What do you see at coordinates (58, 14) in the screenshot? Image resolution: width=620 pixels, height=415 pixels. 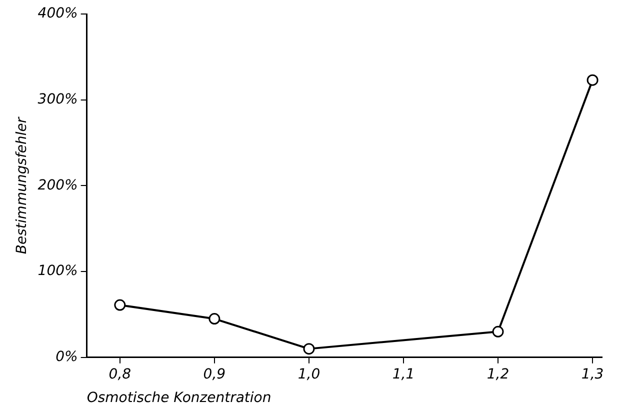 I see `y-tick-label: 400%` at bounding box center [58, 14].